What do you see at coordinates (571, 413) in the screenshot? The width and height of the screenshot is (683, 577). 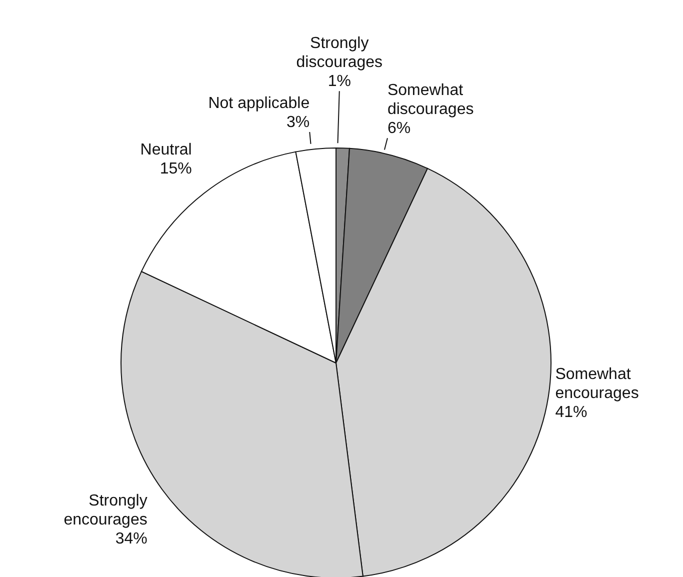 I see `data-label: 41%` at bounding box center [571, 413].